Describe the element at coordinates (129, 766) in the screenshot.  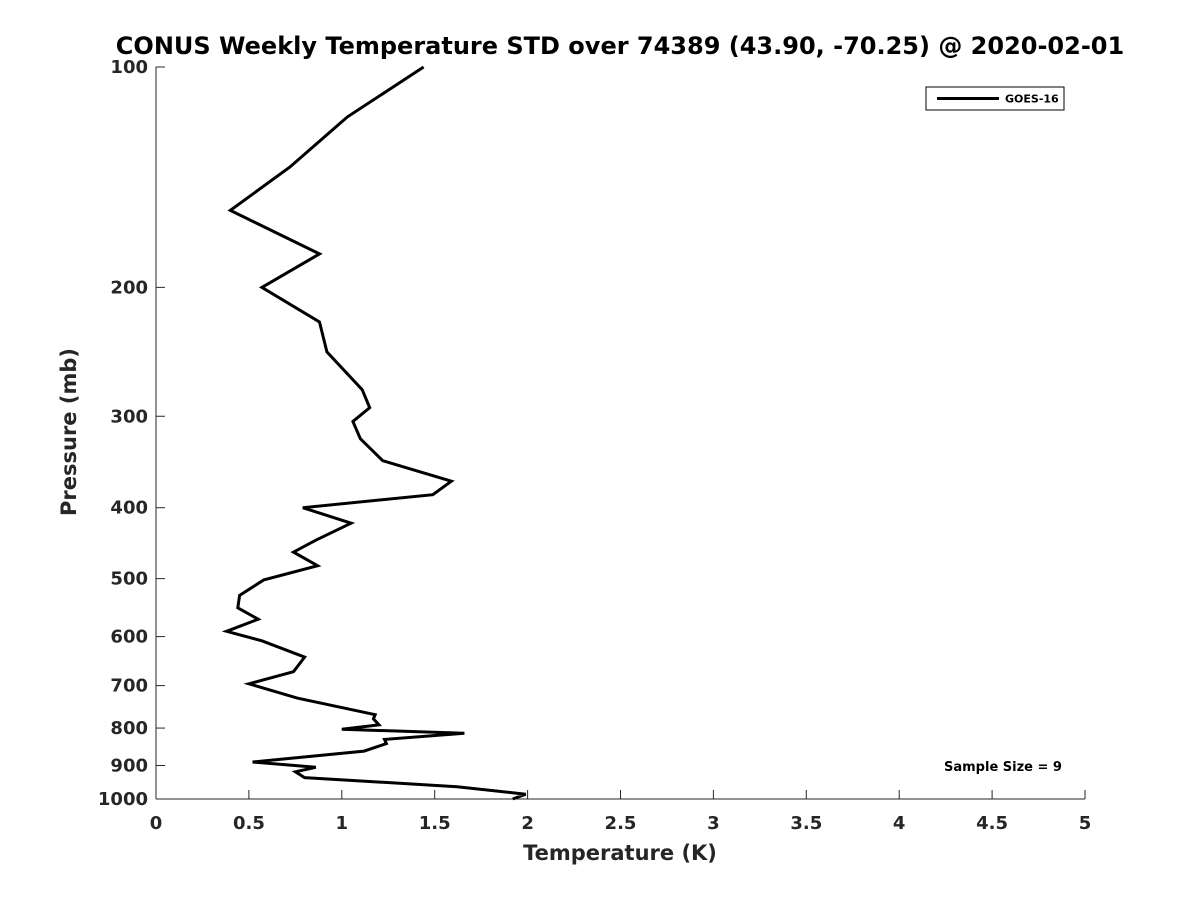
I see `y-tick-label: 900` at that location.